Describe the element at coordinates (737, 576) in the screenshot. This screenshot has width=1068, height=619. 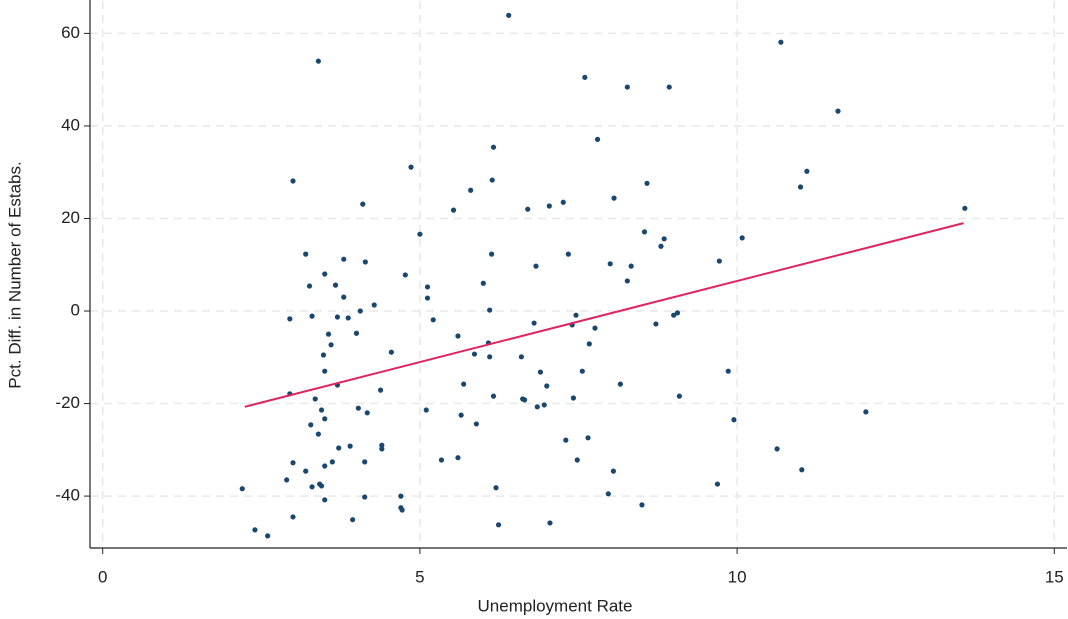
I see `x-tick-label: 10` at that location.